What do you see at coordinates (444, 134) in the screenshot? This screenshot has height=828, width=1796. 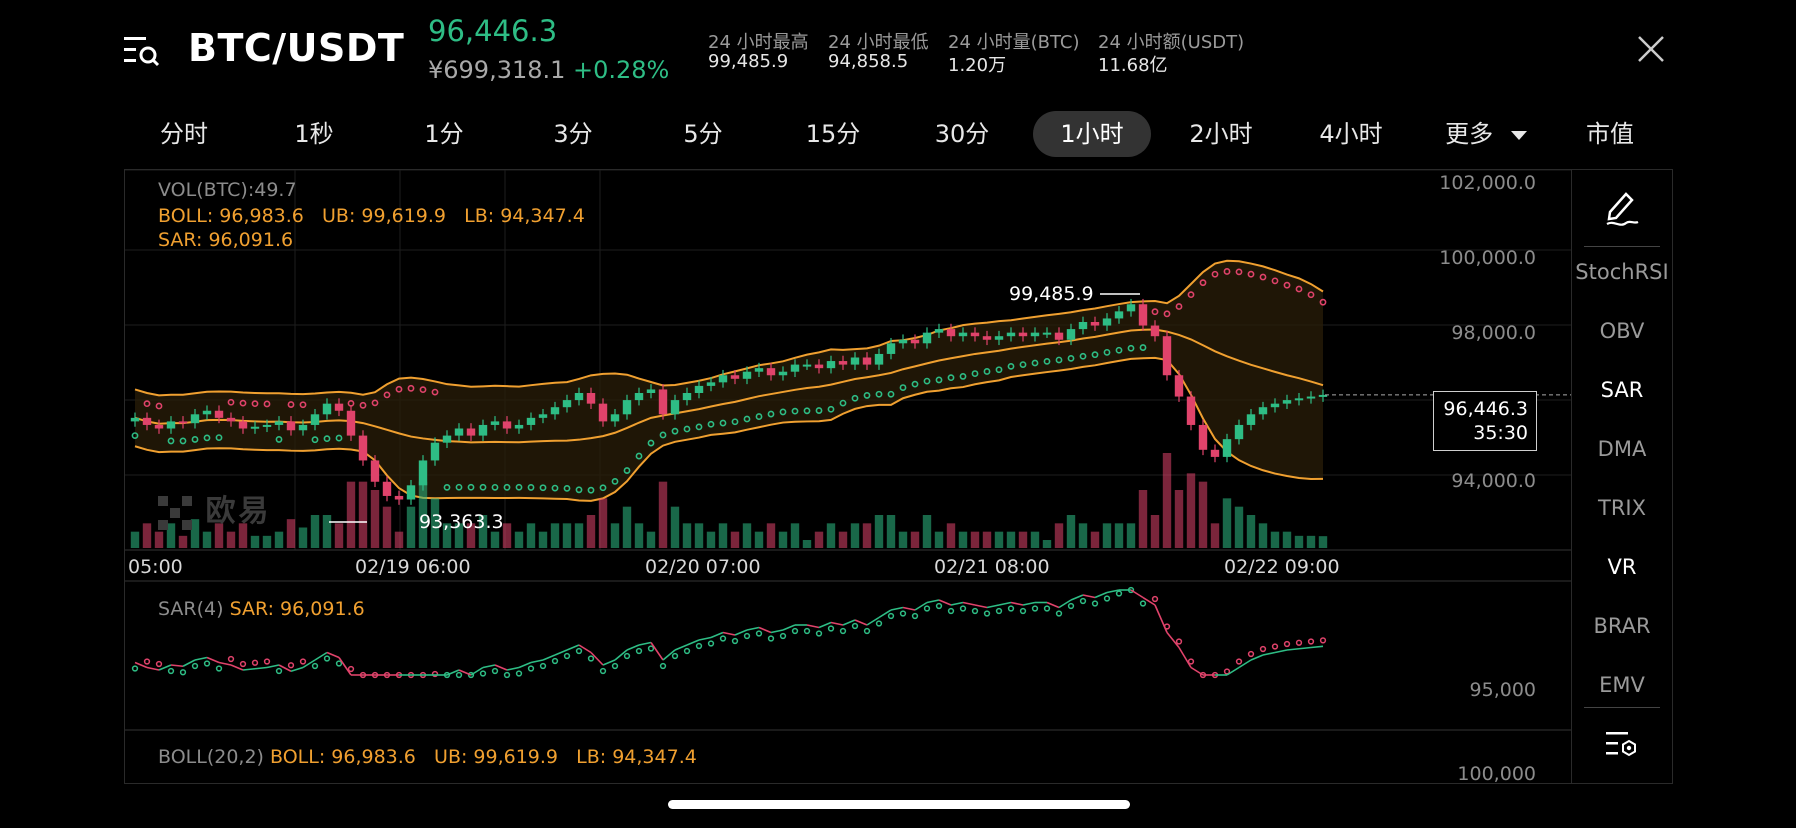 I see `tab-1m: 1分` at bounding box center [444, 134].